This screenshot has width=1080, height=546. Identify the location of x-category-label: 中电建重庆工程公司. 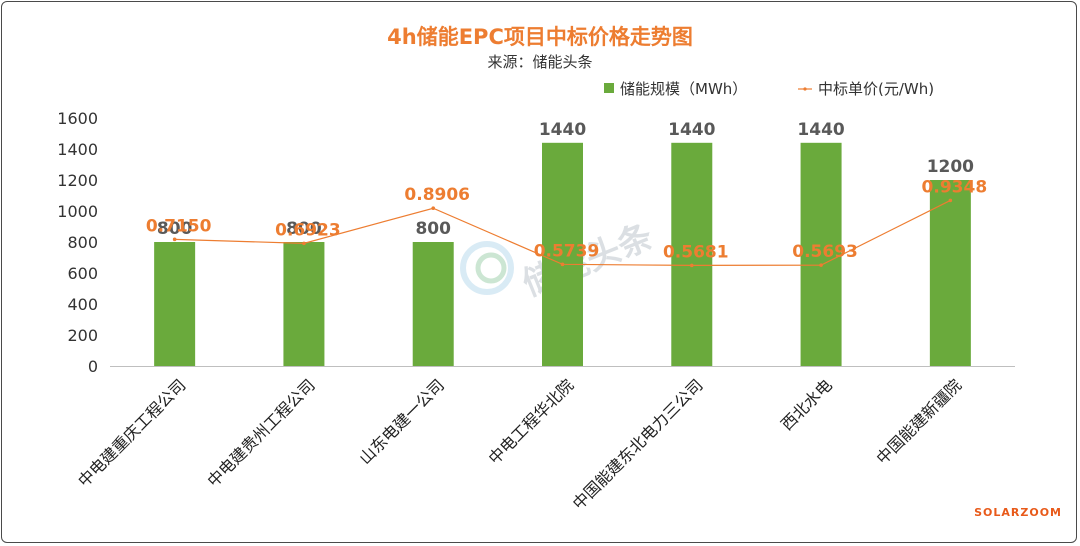
(131, 432).